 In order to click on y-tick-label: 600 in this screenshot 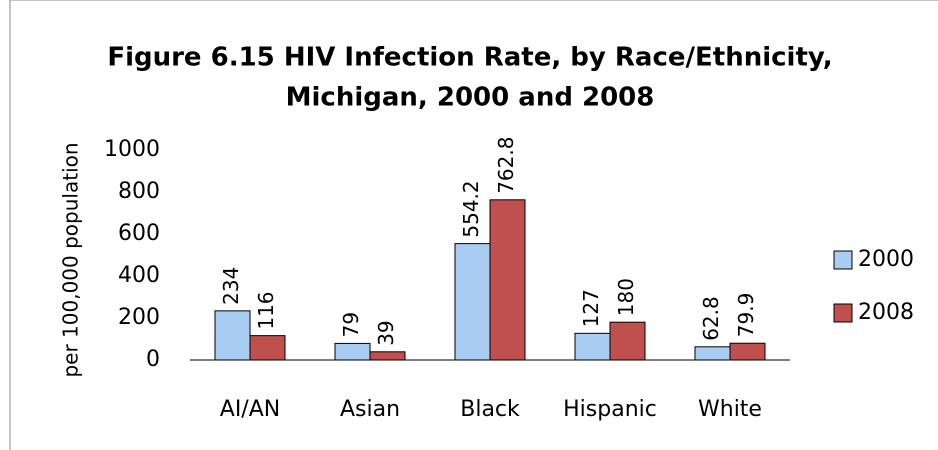, I will do `click(139, 233)`.